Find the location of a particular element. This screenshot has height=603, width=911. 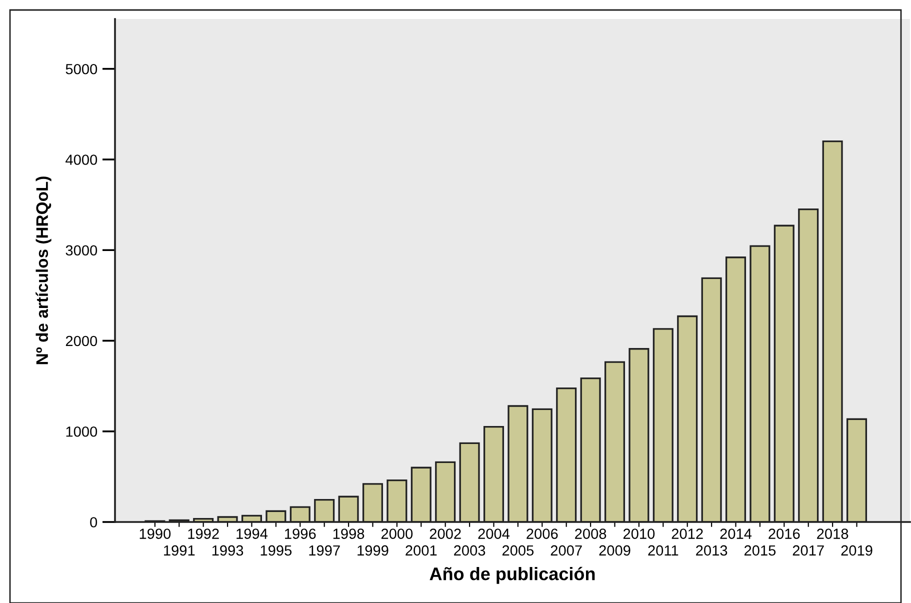

x-tick-label: 2001 is located at coordinates (421, 550).